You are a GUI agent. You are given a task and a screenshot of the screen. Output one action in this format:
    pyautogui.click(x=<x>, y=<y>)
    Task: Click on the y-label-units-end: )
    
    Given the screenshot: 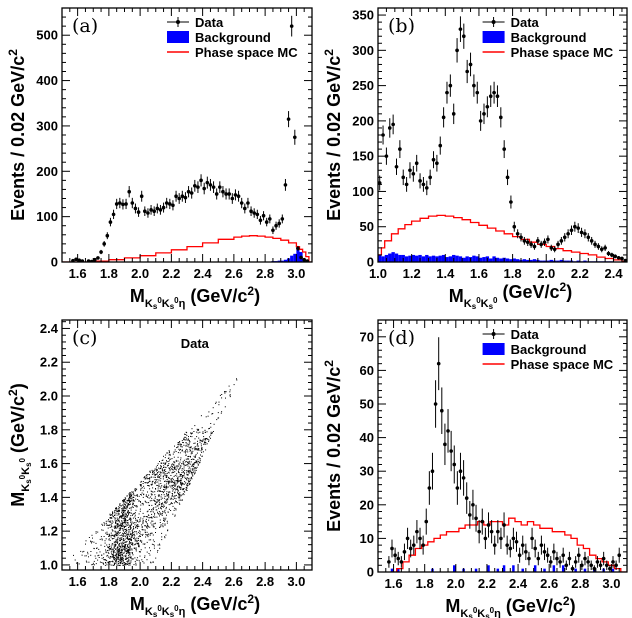 What is the action you would take?
    pyautogui.click(x=18, y=386)
    